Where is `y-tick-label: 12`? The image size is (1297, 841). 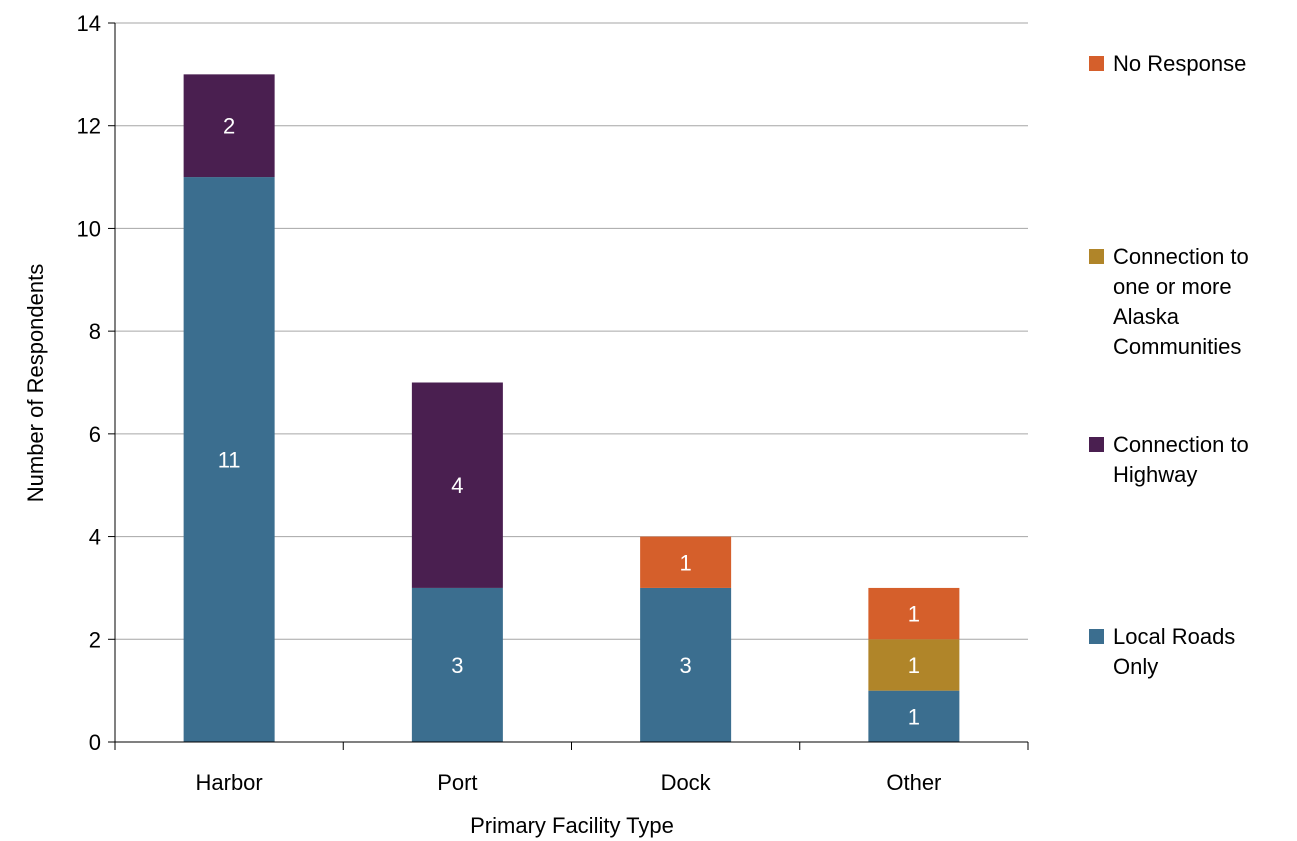
y-tick-label: 12 is located at coordinates (89, 126).